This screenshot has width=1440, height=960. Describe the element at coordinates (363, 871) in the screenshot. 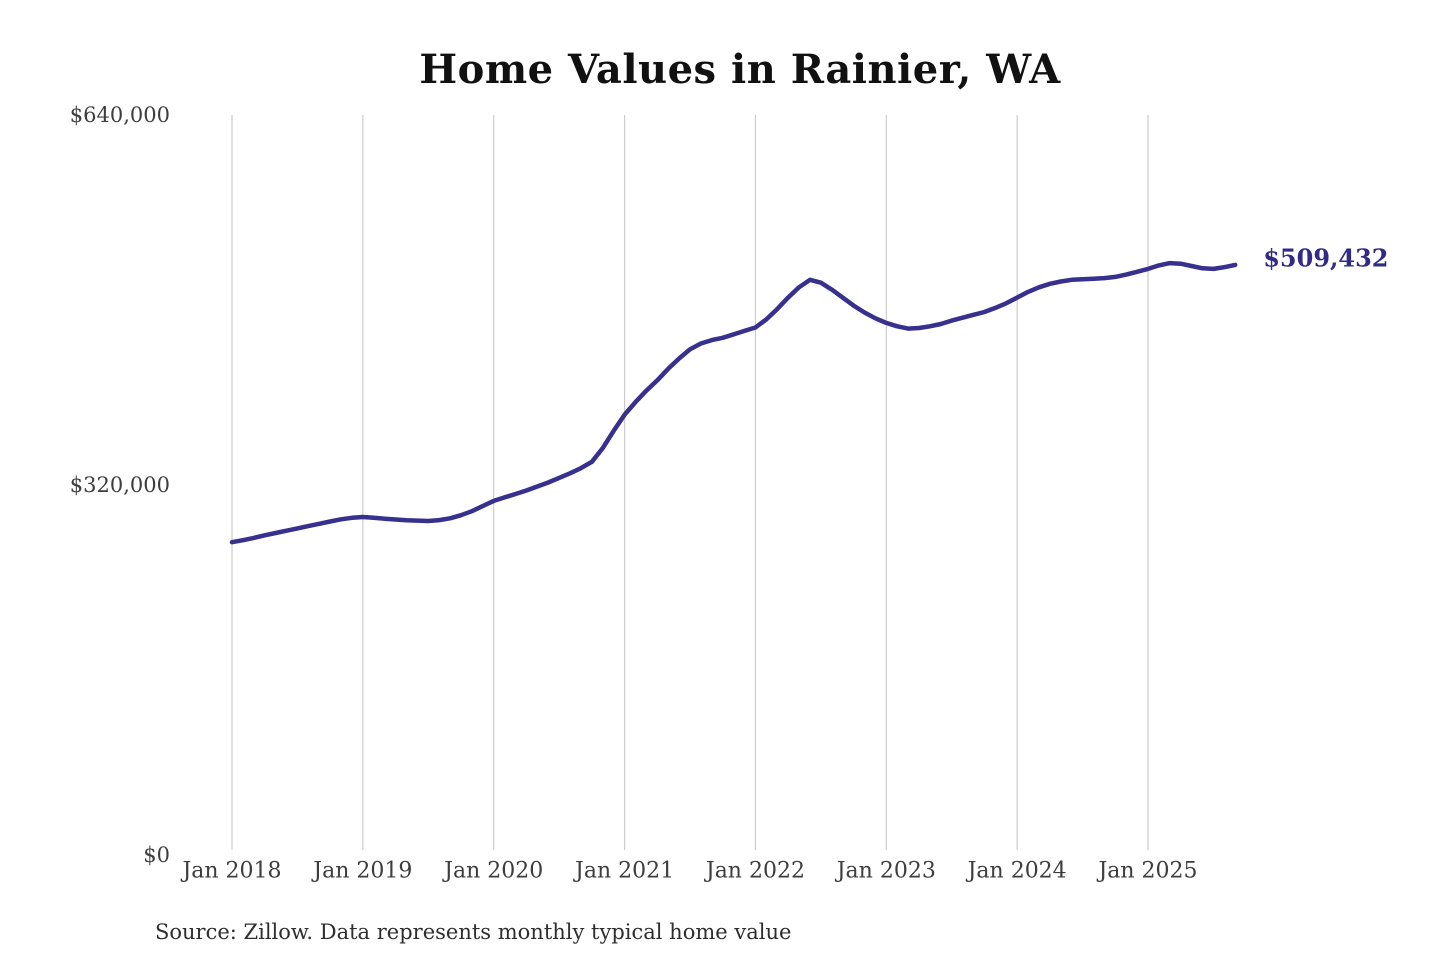

I see `x-axis-tick-jan-2019: Jan 2019` at that location.